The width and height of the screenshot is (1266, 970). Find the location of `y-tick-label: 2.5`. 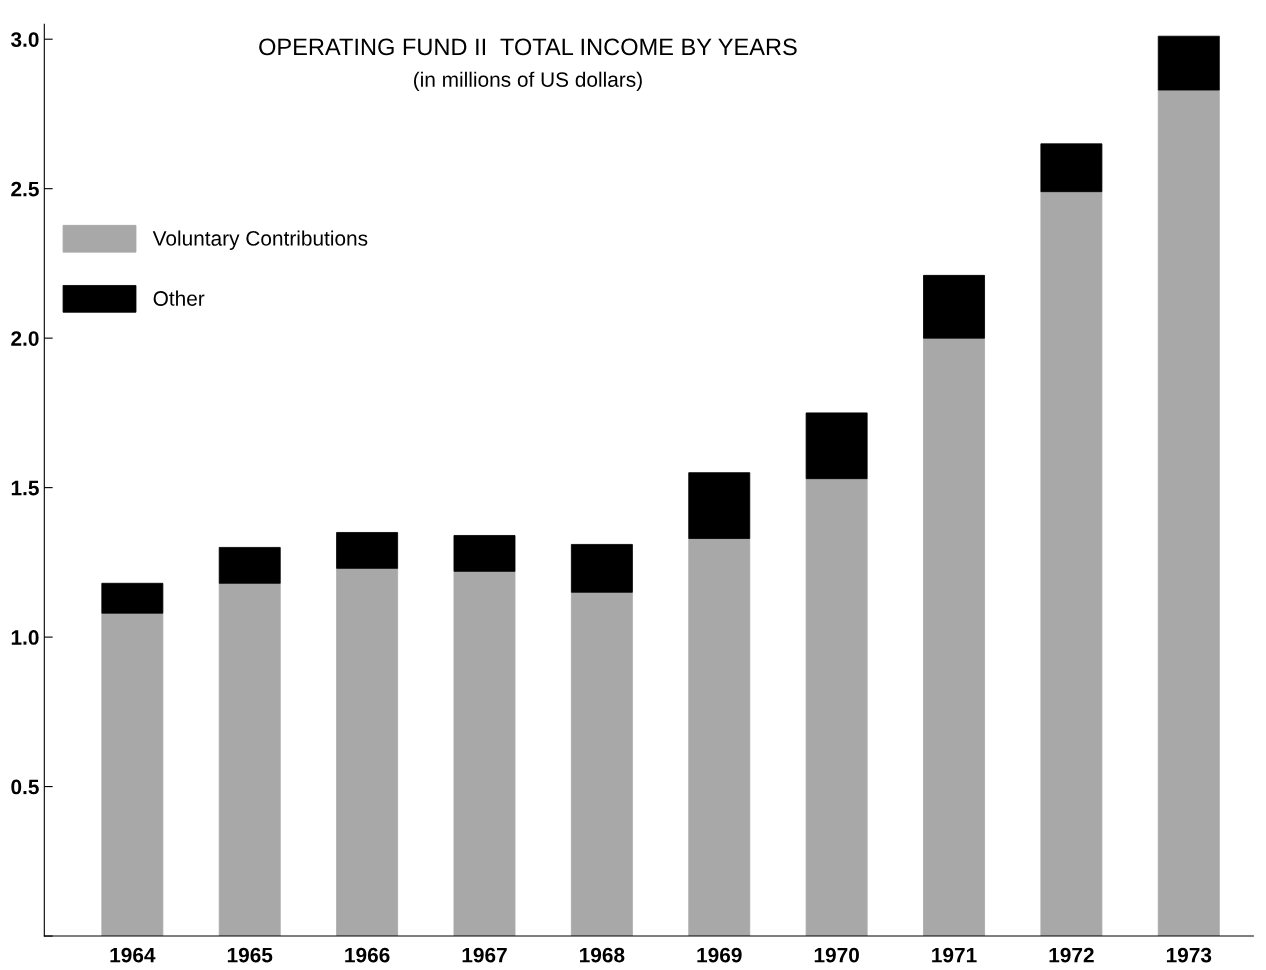

y-tick-label: 2.5 is located at coordinates (25, 189).